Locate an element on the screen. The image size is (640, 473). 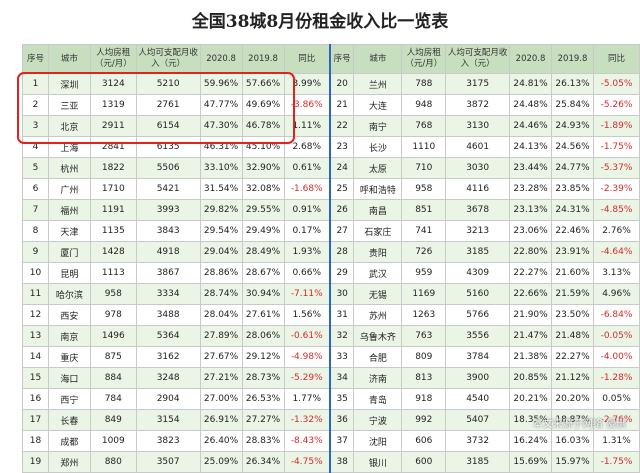
table-cell: 768 is located at coordinates (424, 126).